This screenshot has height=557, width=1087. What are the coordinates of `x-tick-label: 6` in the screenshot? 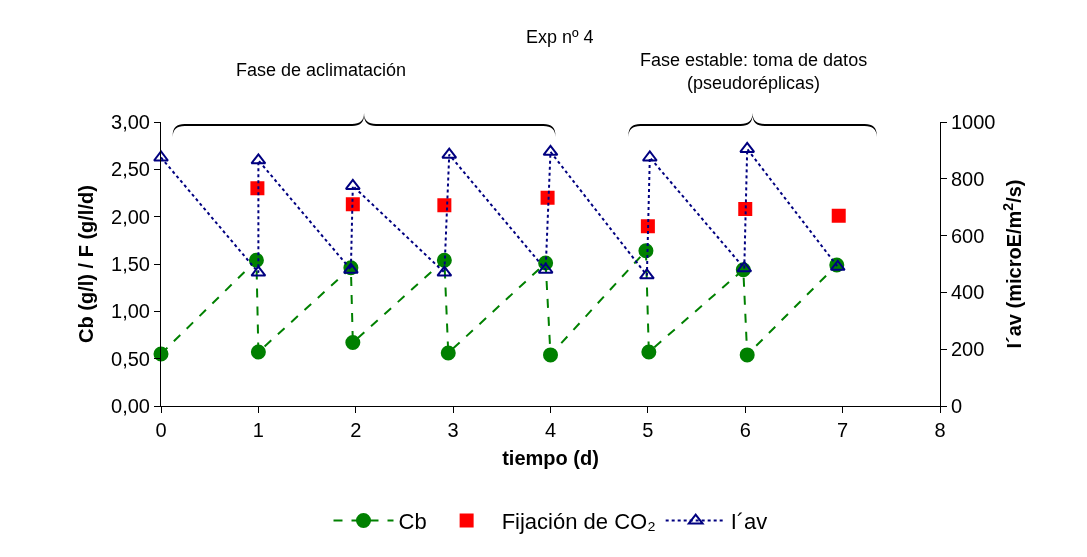 It's located at (745, 430).